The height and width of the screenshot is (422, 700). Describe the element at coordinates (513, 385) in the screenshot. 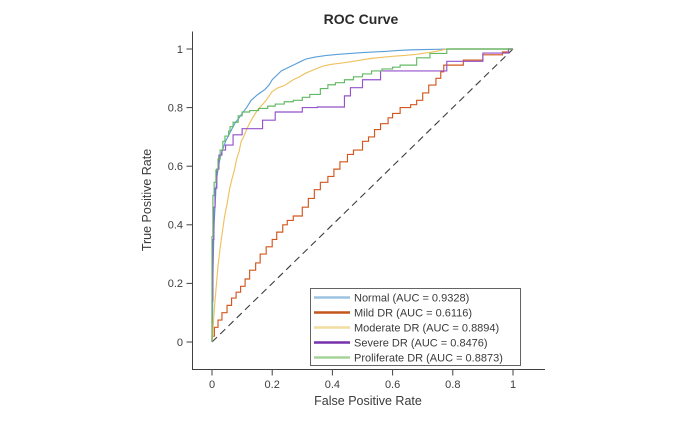

I see `x-tick-label: 1` at that location.